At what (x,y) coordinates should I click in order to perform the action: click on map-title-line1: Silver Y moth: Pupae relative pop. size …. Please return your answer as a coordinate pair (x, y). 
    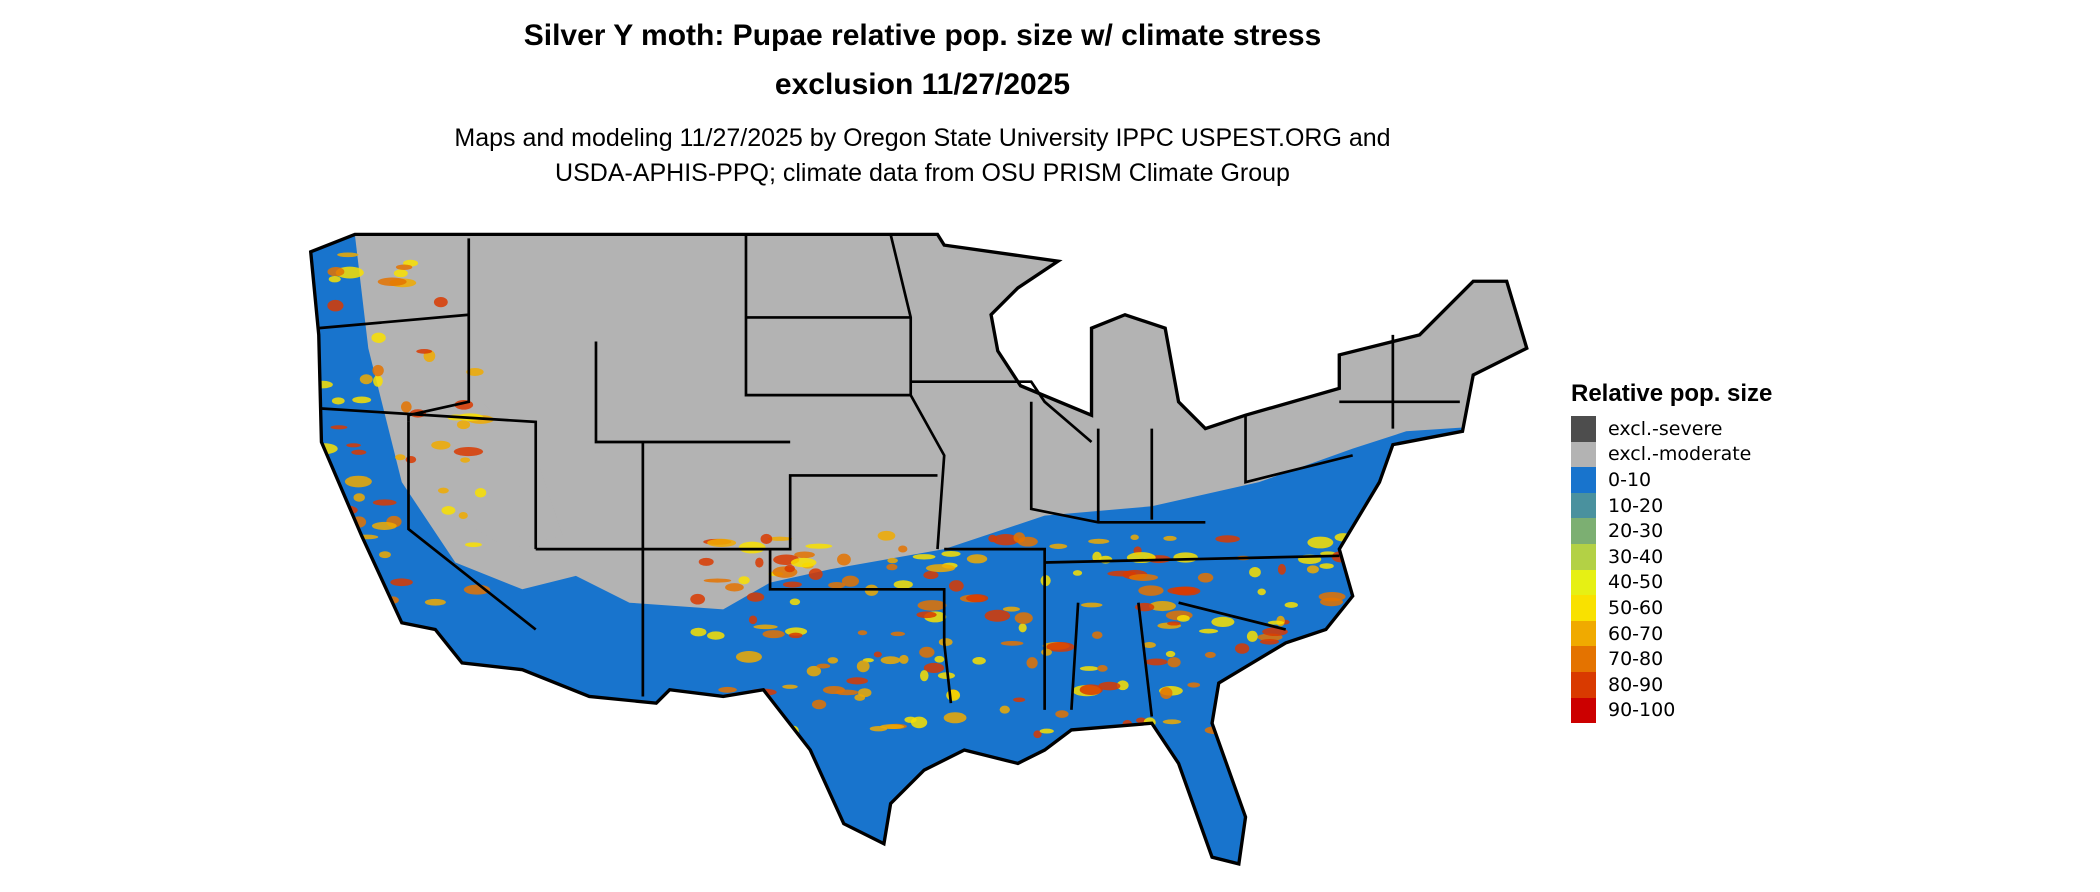
    Looking at the image, I should click on (922, 35).